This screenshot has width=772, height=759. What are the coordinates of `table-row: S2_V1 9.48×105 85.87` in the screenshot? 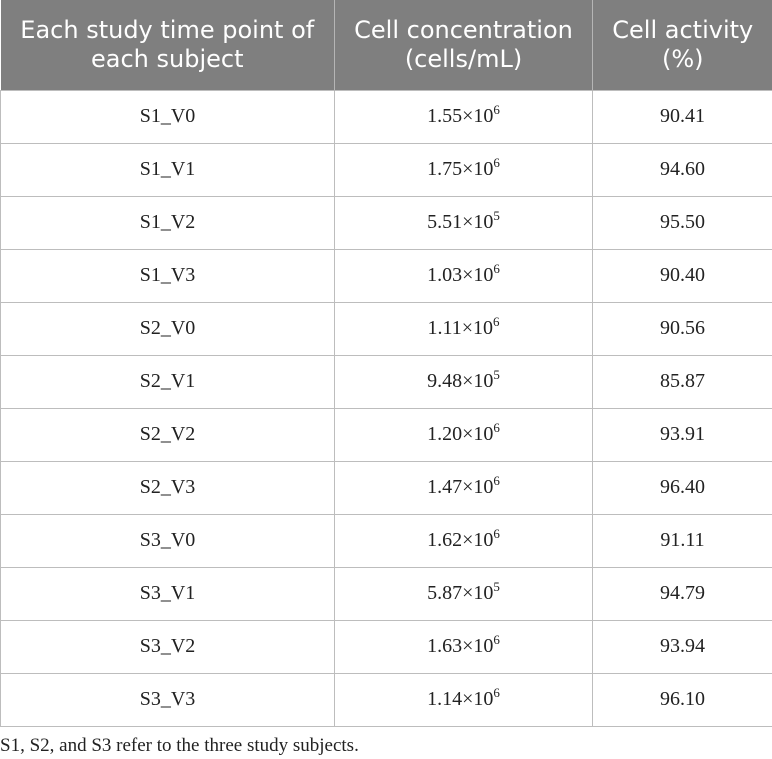 It's located at (386, 381).